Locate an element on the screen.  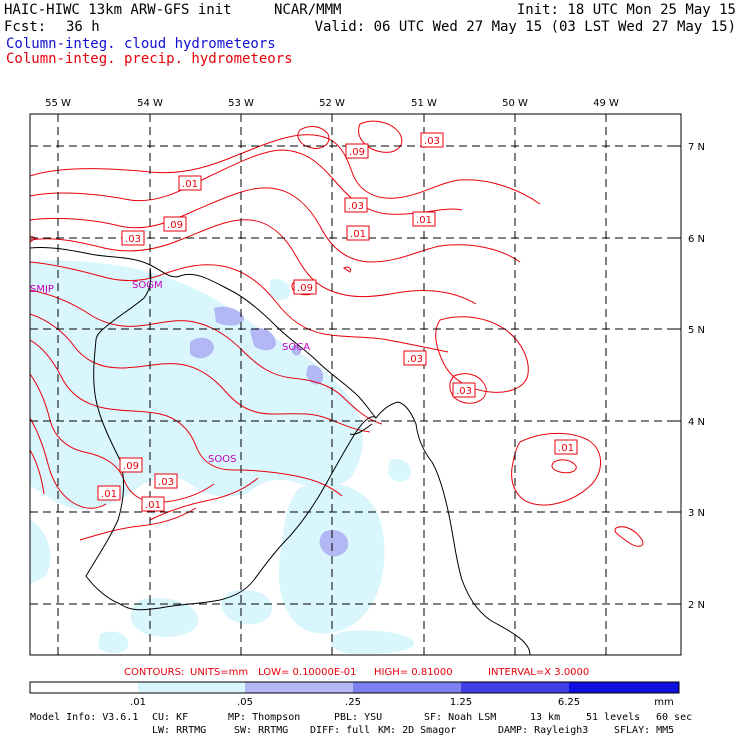
lat-label: 4 N is located at coordinates (696, 422).